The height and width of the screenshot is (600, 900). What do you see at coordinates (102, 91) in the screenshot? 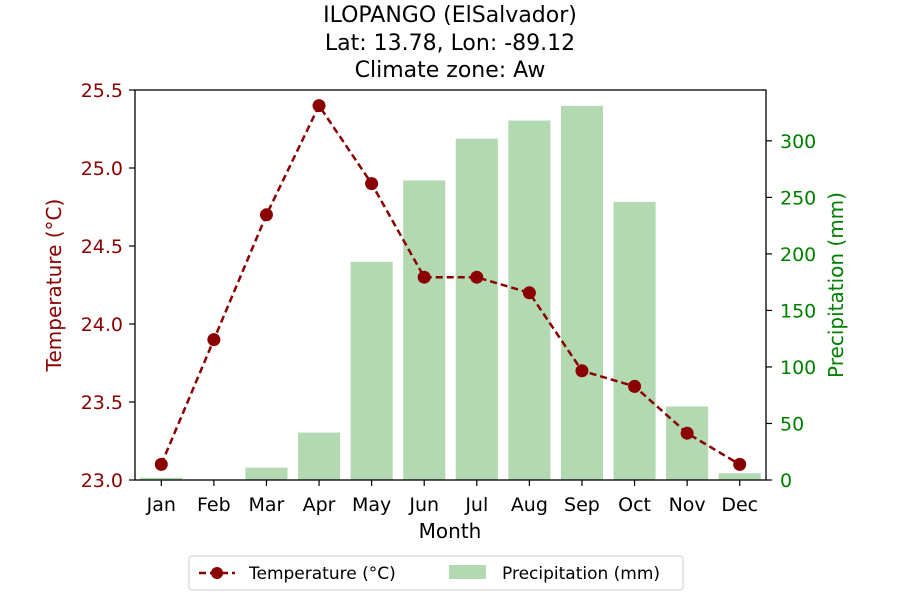
I see `temperature-tick-label: 25.5` at bounding box center [102, 91].